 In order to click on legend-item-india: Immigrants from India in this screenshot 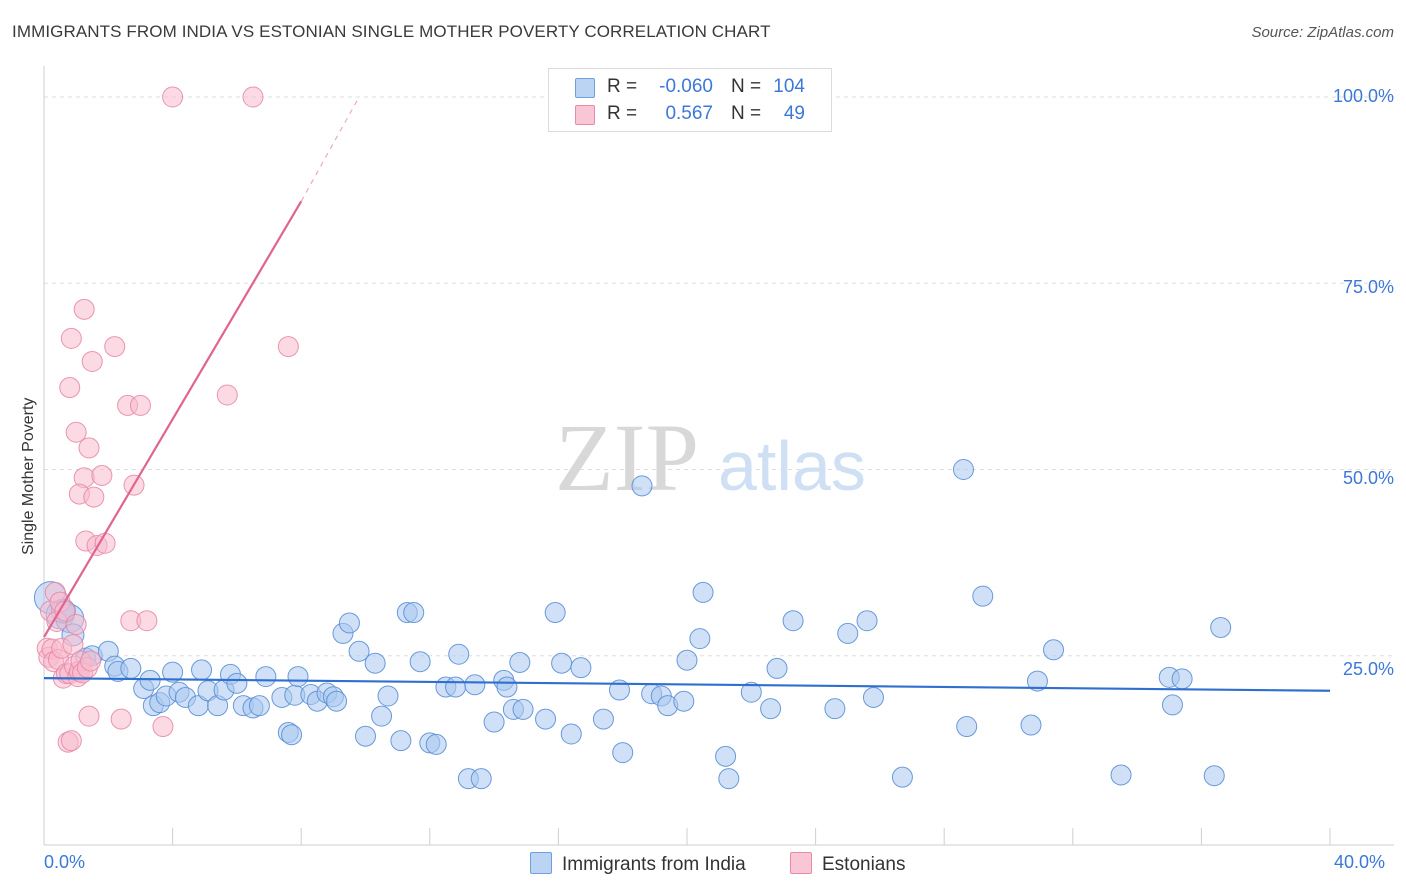, I will do `click(638, 864)`.